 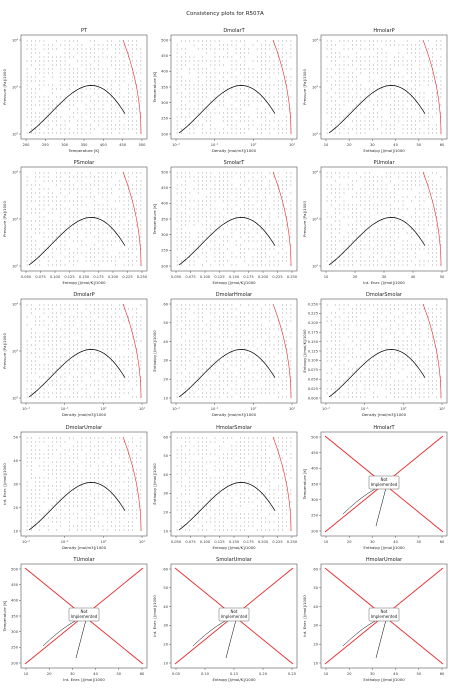 I want to click on y-tick-label: 50, so click(x=15, y=437).